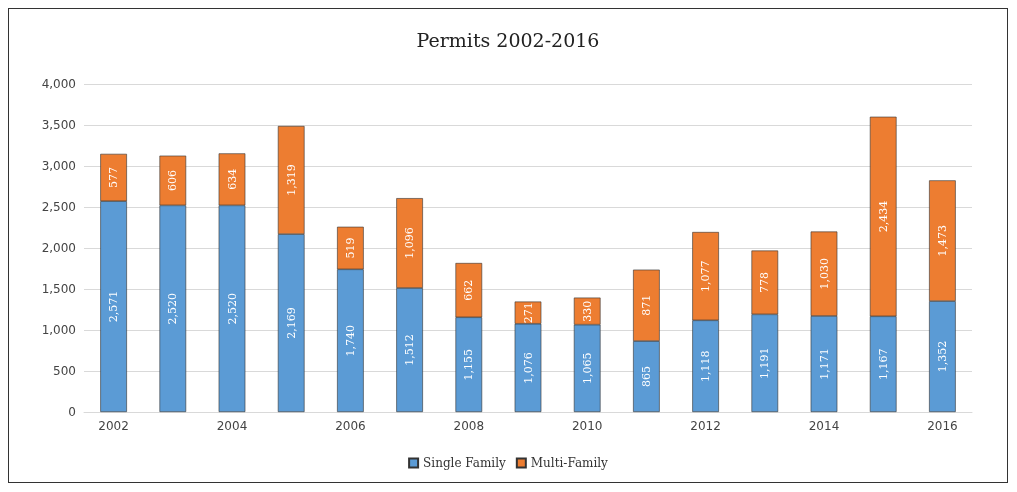  What do you see at coordinates (58, 125) in the screenshot?
I see `y-tick-label: 3,500` at bounding box center [58, 125].